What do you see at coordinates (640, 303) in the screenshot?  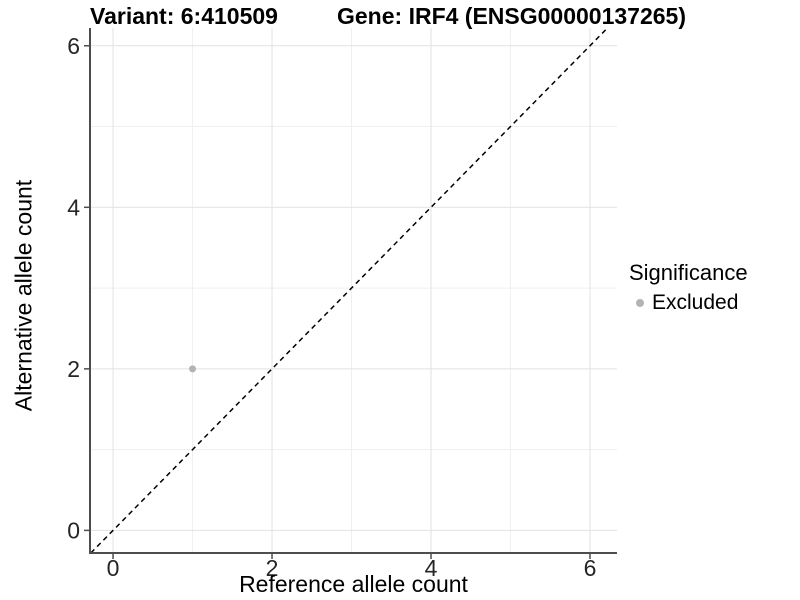 I see `legend-point-icon` at bounding box center [640, 303].